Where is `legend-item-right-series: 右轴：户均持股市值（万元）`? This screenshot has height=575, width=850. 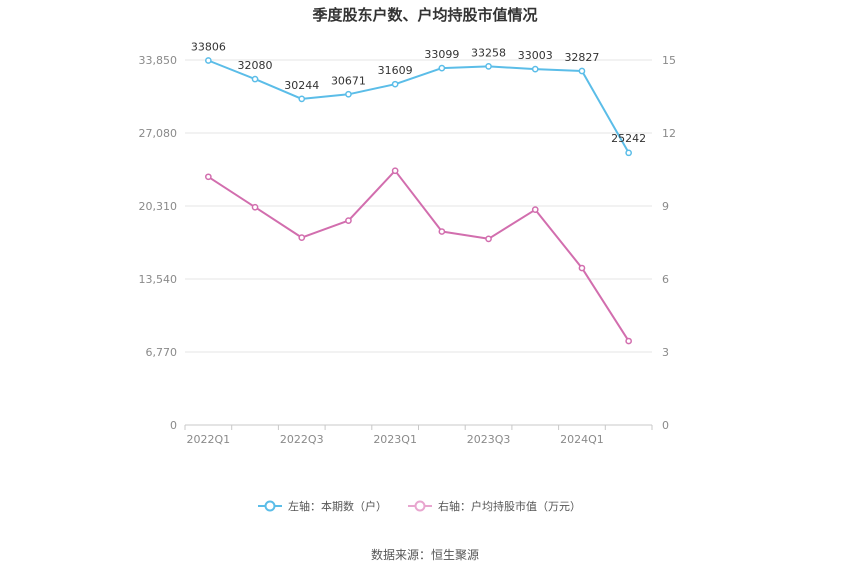 legend-item-right-series: 右轴：户均持股市值（万元） is located at coordinates (494, 506).